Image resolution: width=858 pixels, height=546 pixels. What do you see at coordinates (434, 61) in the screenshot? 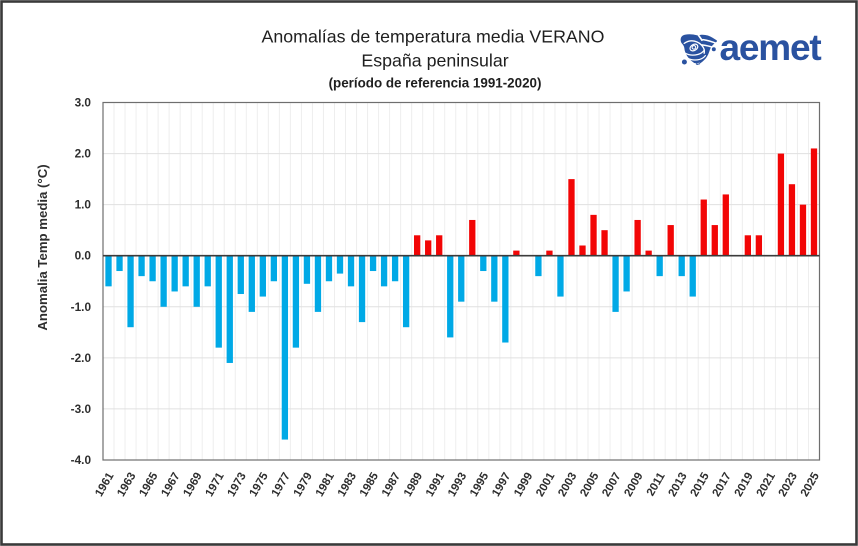
I see `svg-text: España peninsular` at bounding box center [434, 61].